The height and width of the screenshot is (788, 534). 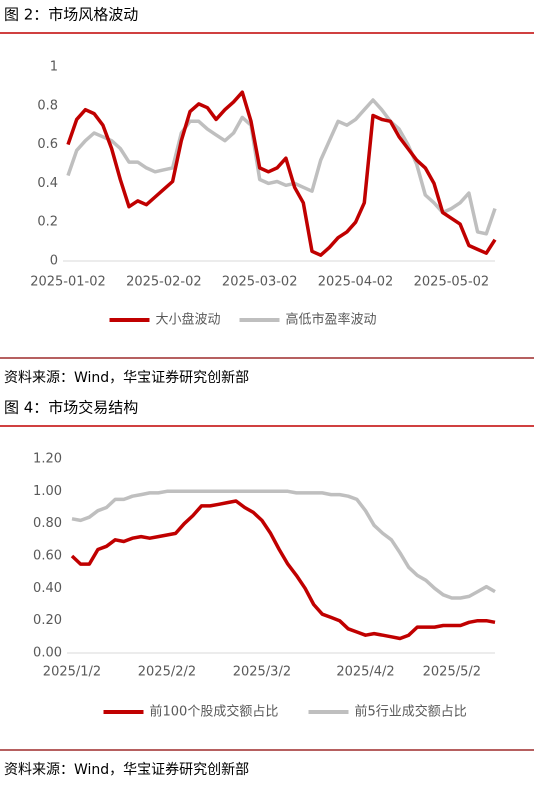 What do you see at coordinates (47, 222) in the screenshot?
I see `y-tick-label: 0.2` at bounding box center [47, 222].